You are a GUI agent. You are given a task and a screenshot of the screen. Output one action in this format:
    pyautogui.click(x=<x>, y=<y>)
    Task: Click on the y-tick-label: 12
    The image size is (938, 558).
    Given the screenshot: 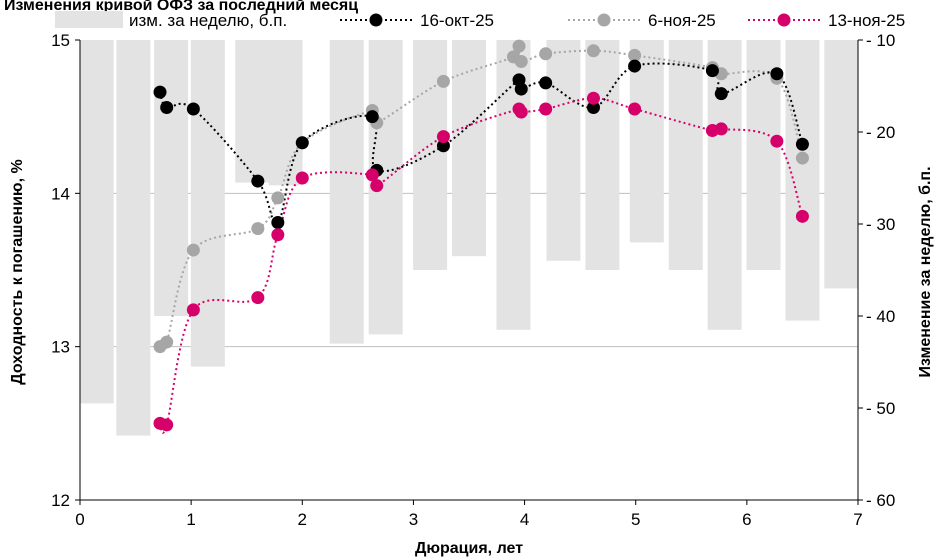 What is the action you would take?
    pyautogui.click(x=60, y=500)
    